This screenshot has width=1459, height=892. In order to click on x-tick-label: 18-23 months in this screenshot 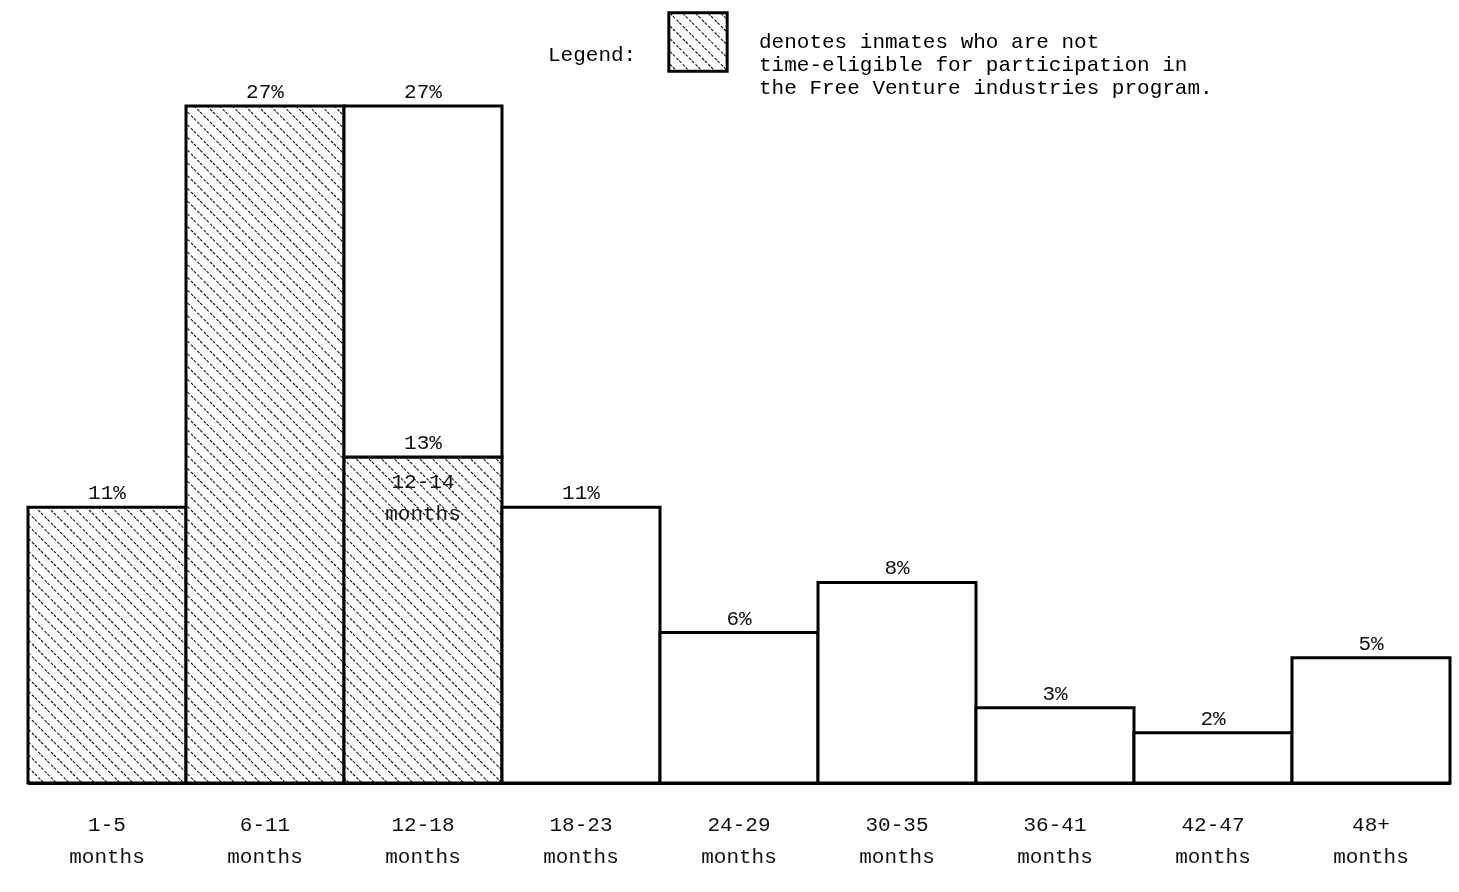, I will do `click(581, 841)`.